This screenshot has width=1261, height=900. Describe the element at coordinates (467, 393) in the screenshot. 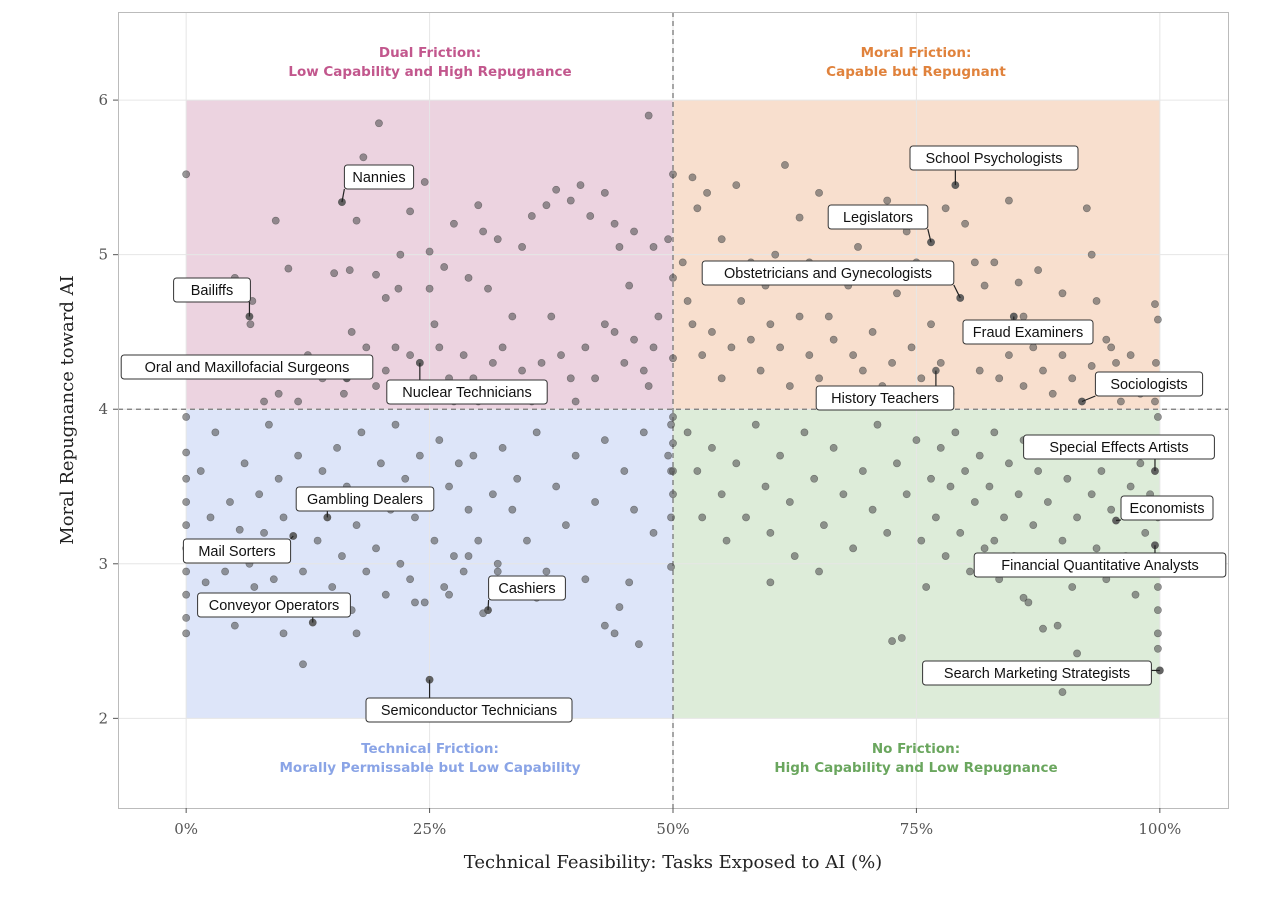

I see `callout-label: Nuclear Technicians` at that location.